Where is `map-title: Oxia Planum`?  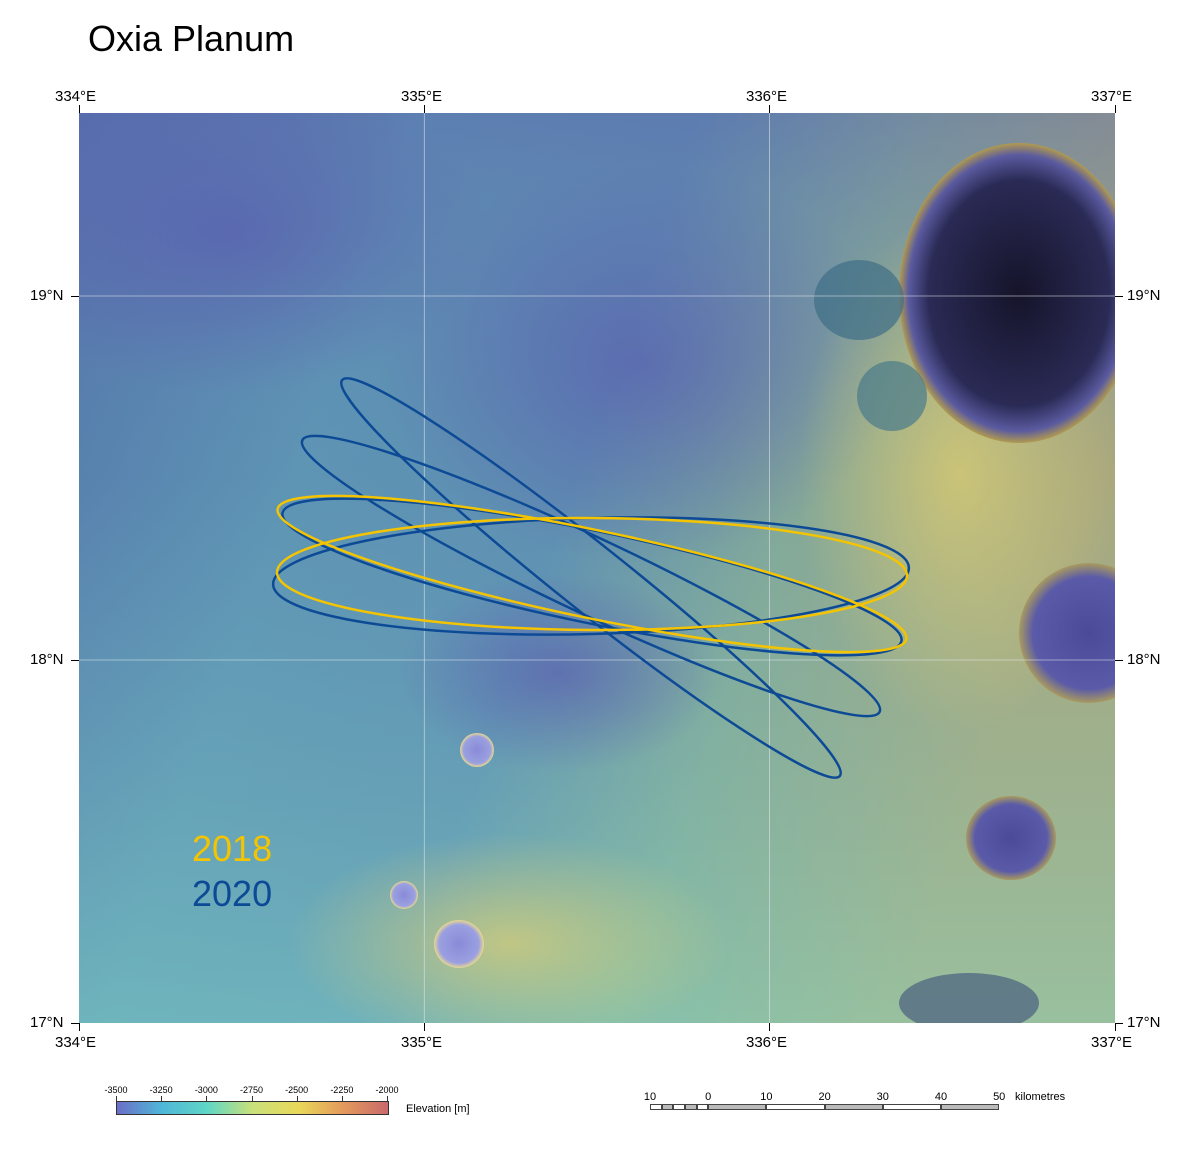
map-title: Oxia Planum is located at coordinates (191, 38).